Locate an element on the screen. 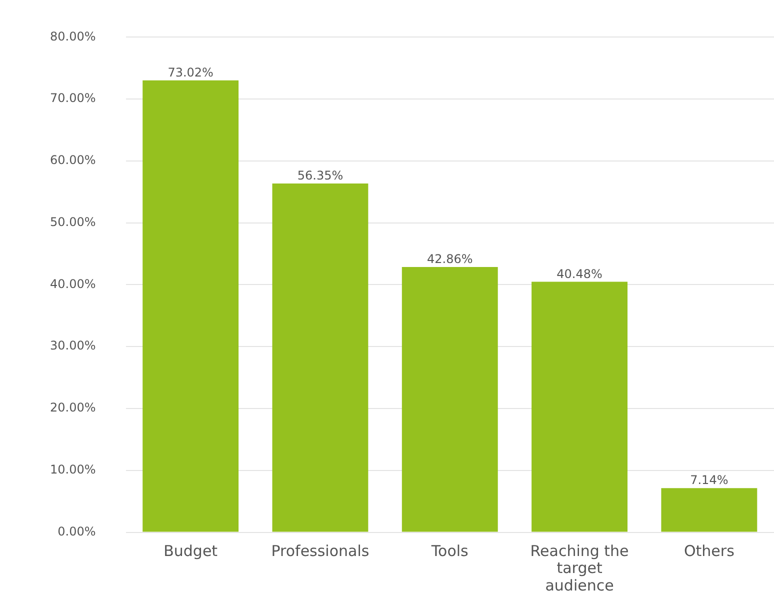 The image size is (774, 602). x-tick-label: Others is located at coordinates (709, 551).